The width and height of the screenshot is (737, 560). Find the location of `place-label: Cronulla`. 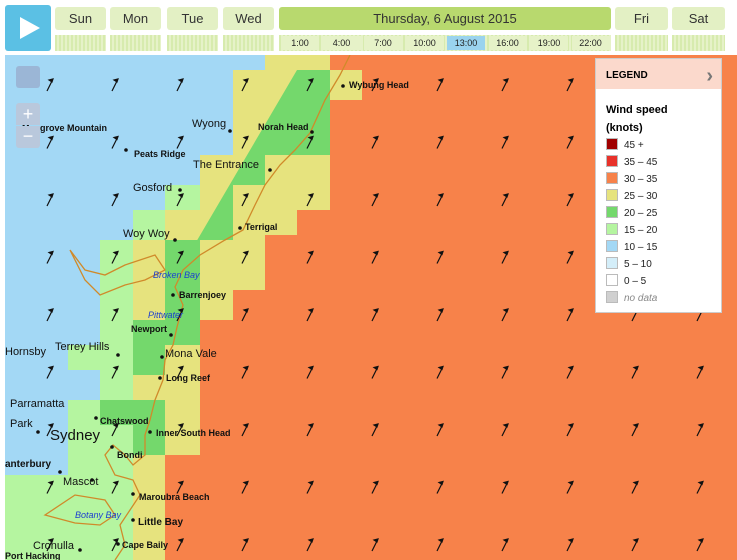

place-label: Cronulla is located at coordinates (54, 546).